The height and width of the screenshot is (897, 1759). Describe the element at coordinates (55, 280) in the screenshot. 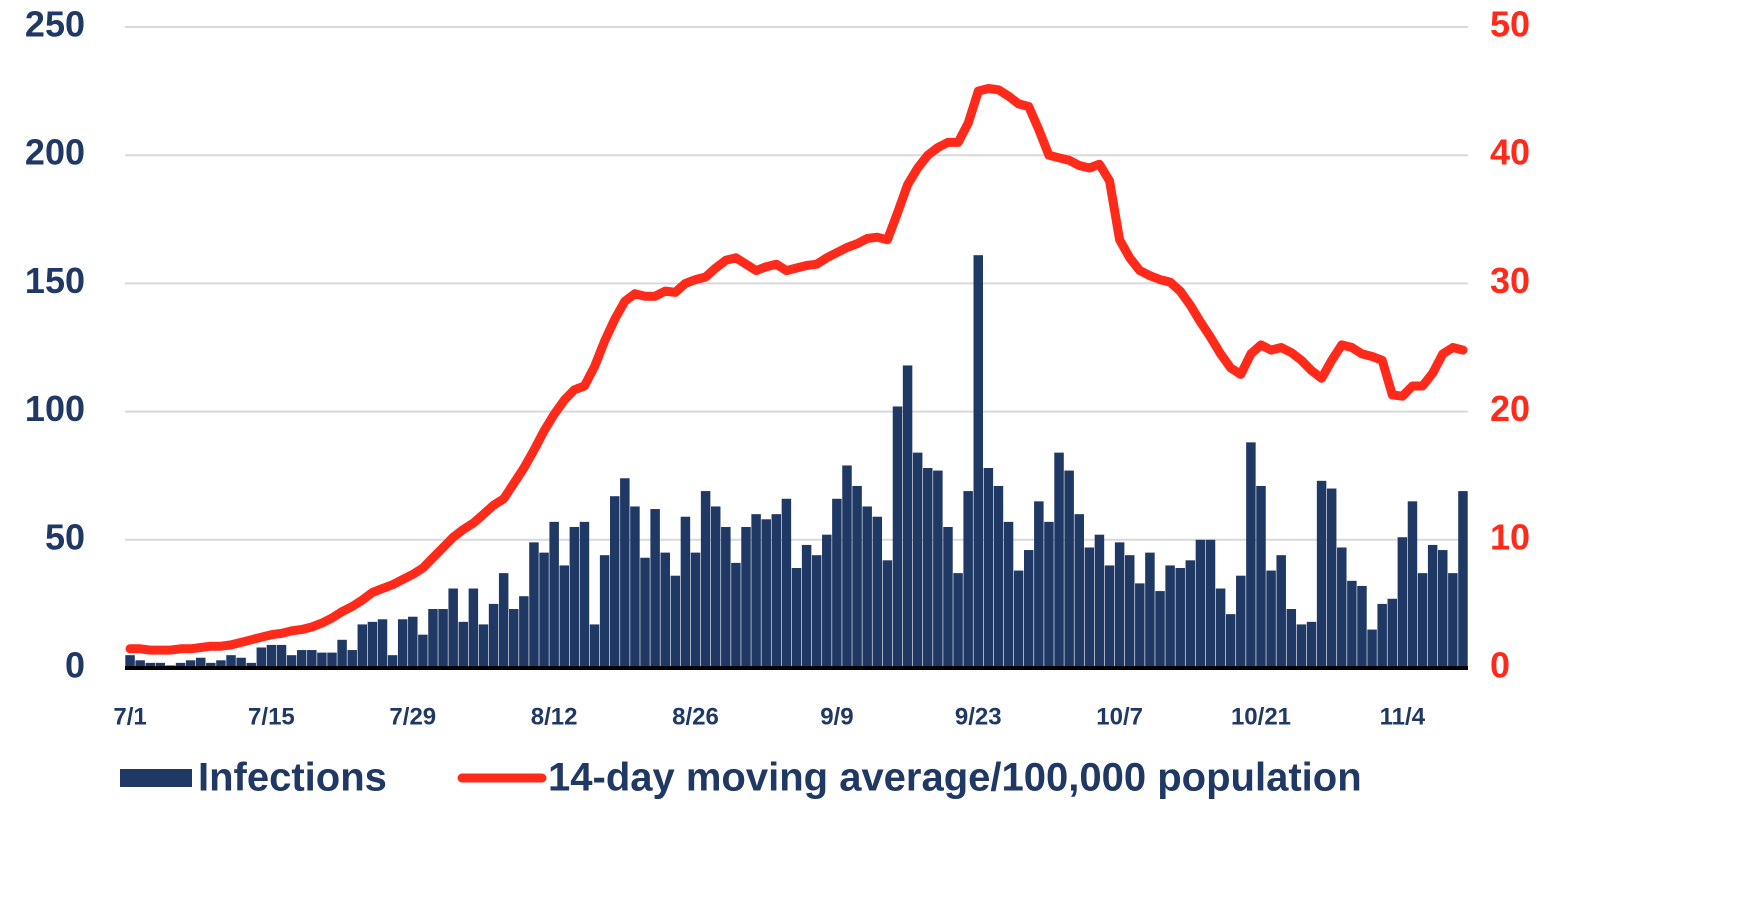

I see `y-tick-label: 150` at that location.